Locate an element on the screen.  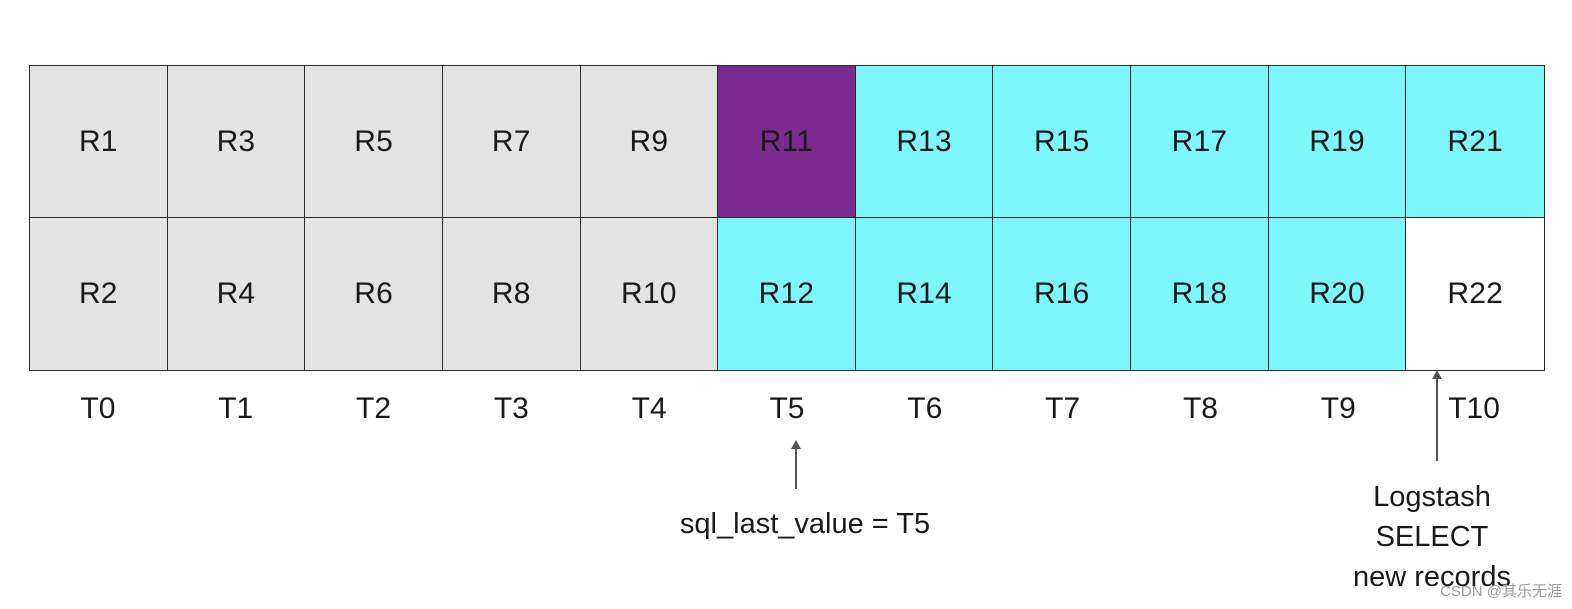
record-cell-r21: R21 is located at coordinates (1475, 142).